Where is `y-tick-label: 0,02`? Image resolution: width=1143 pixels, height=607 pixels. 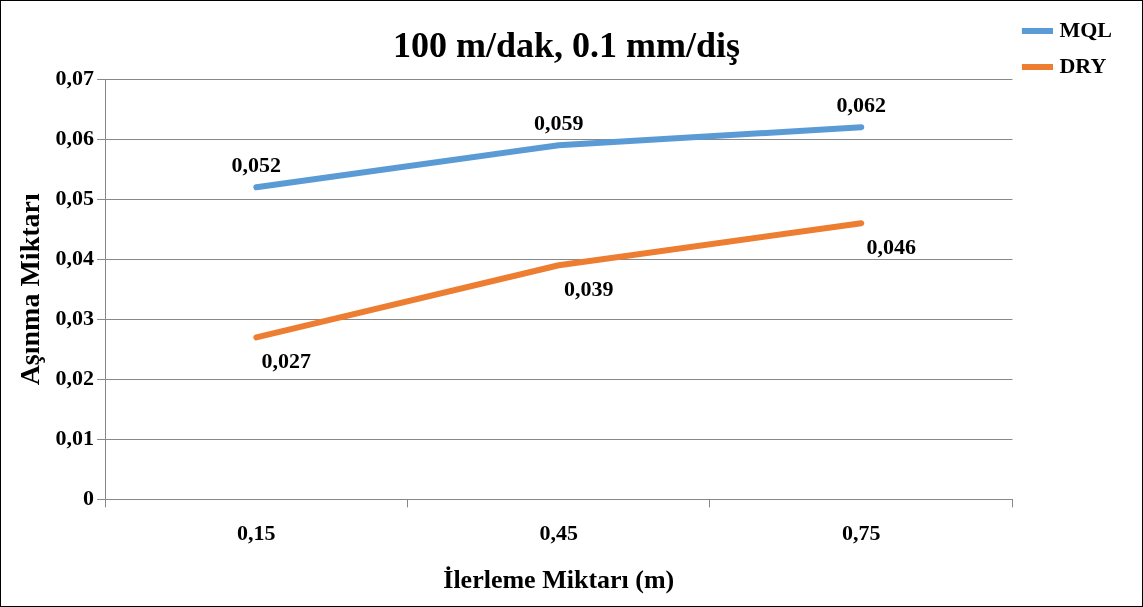
y-tick-label: 0,02 is located at coordinates (75, 378).